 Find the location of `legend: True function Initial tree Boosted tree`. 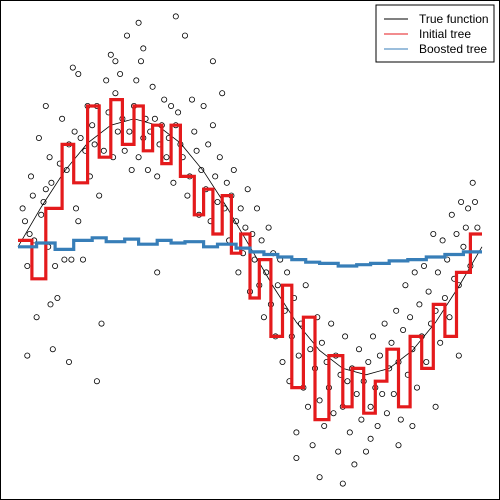

legend: True function Initial tree Boosted tree is located at coordinates (435, 33).